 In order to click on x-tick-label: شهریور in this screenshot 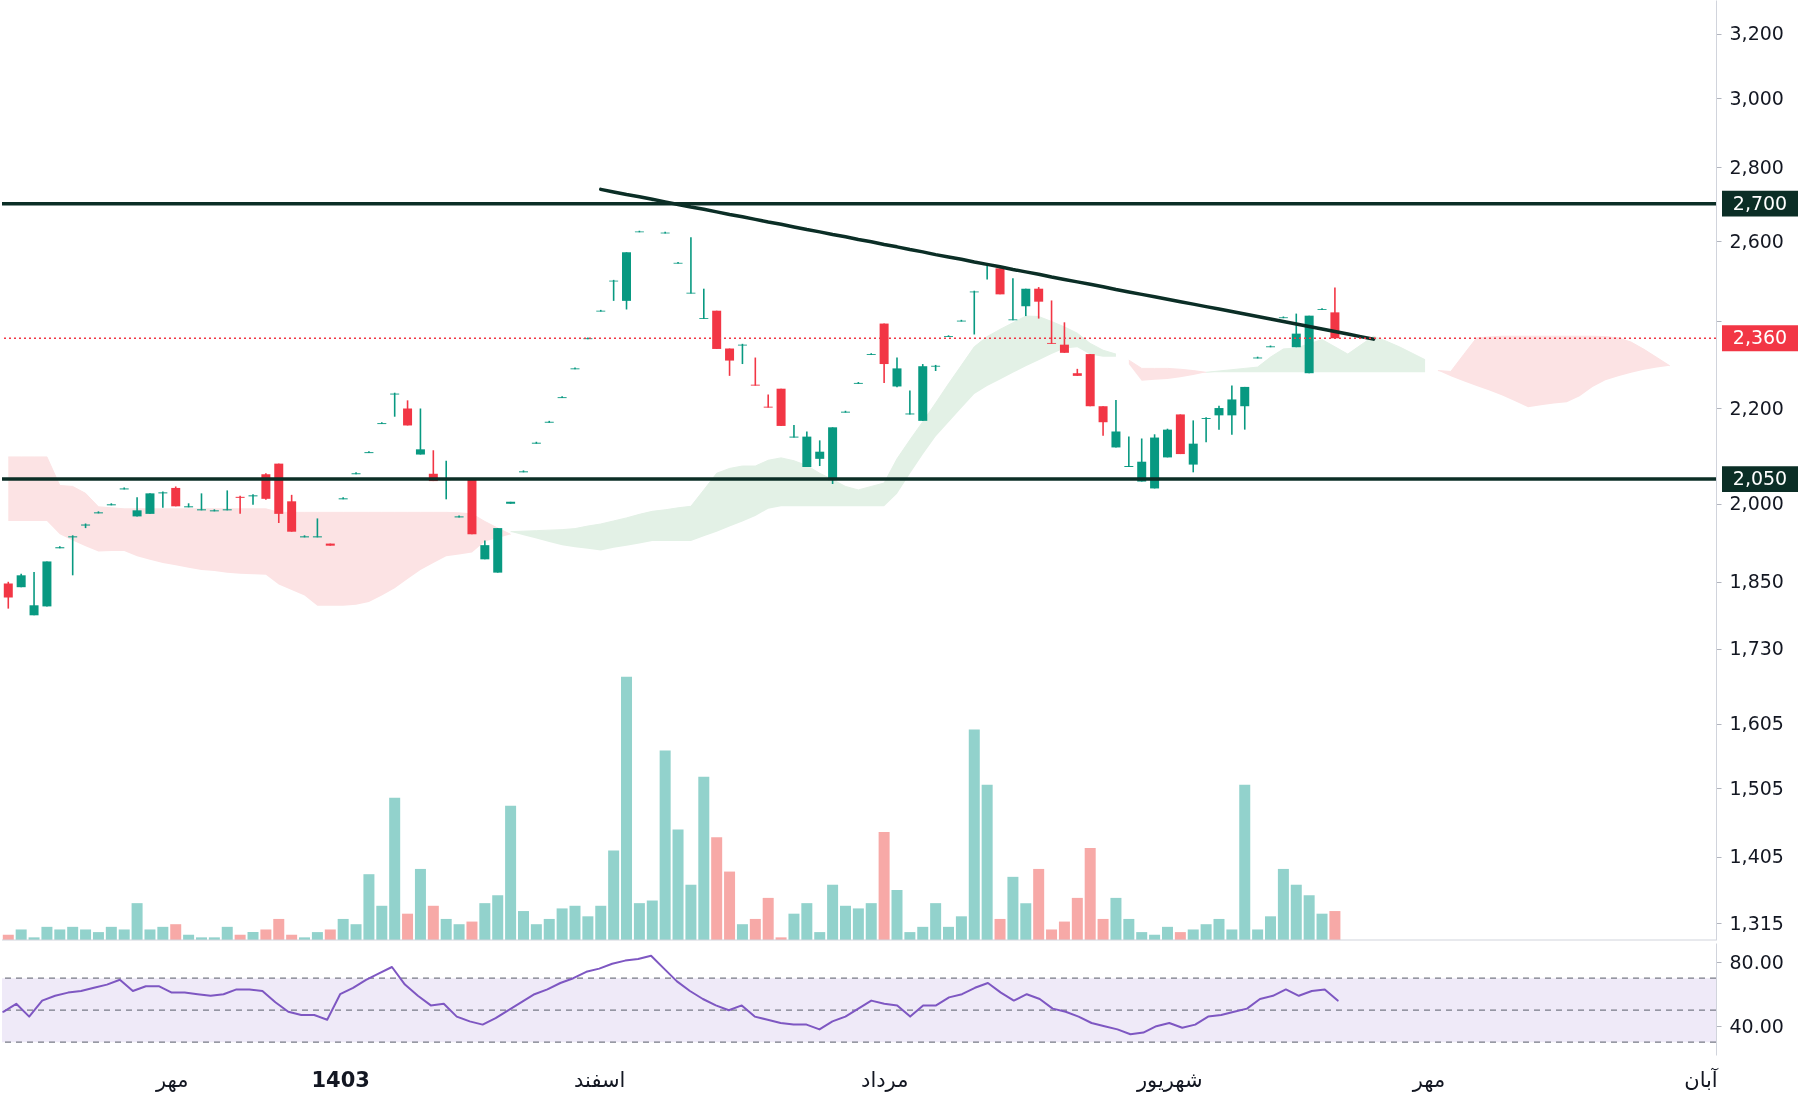, I will do `click(1169, 1079)`.